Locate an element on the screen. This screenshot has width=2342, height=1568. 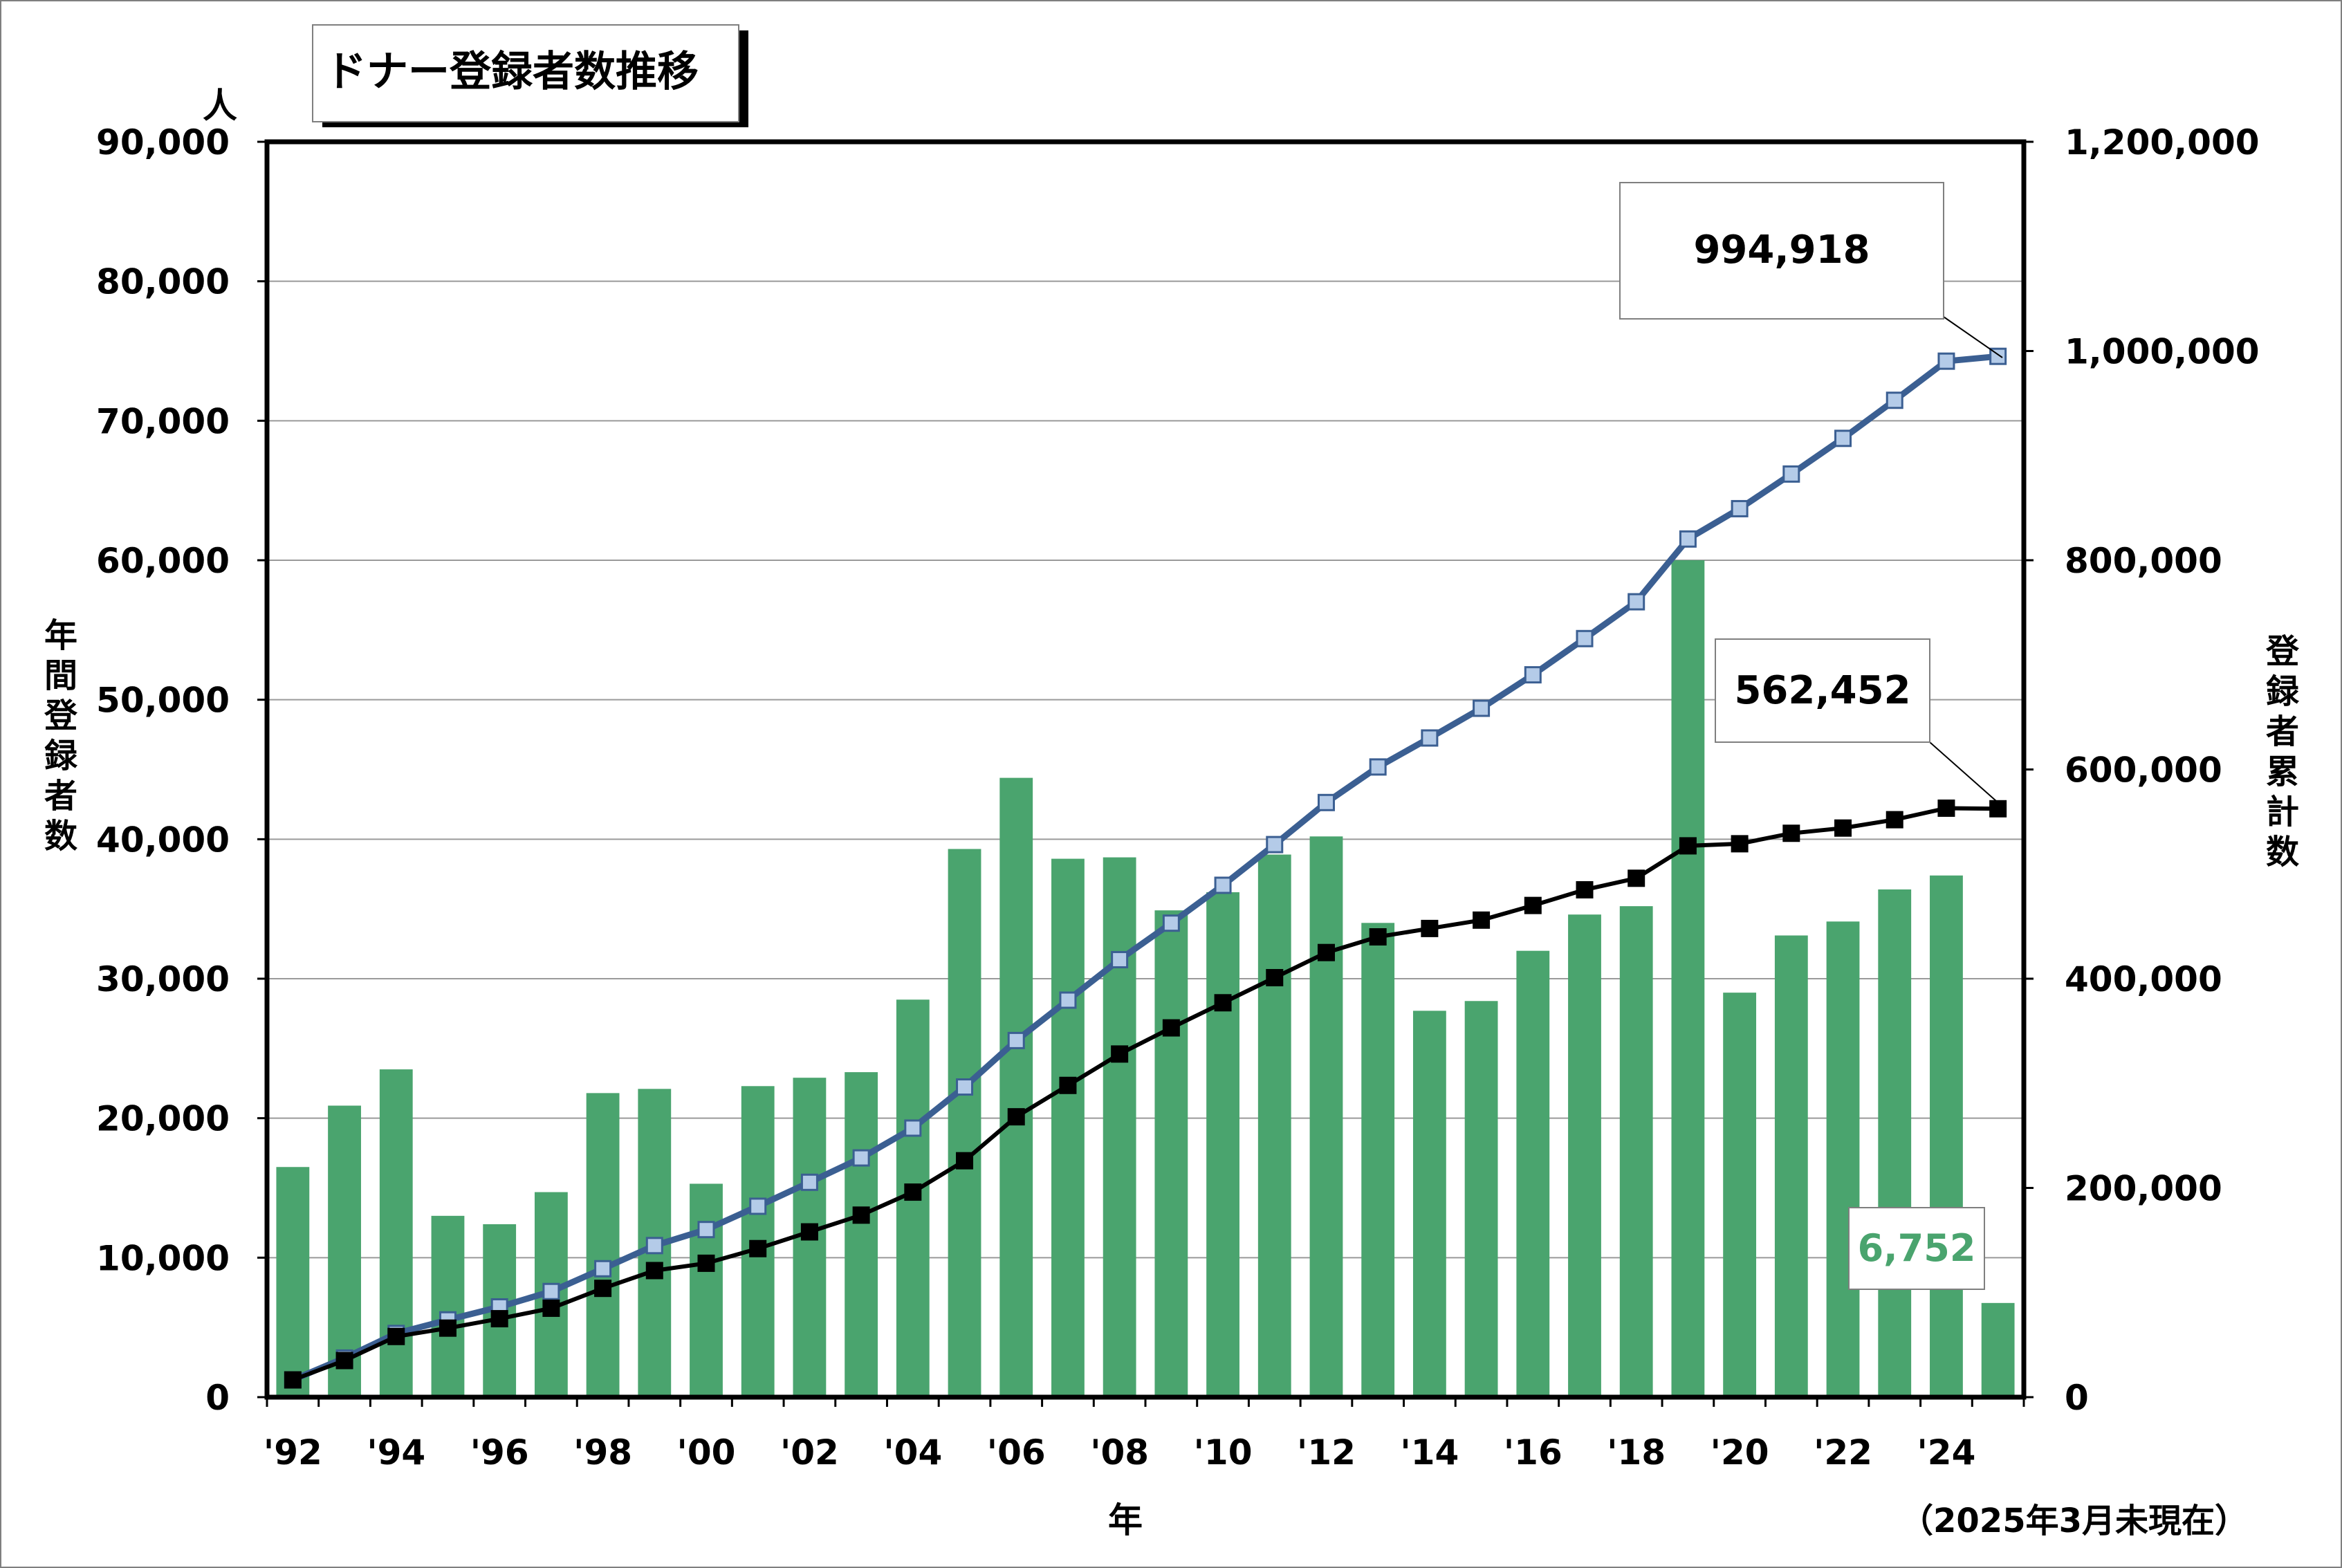
left-tick-label: 30,000 is located at coordinates (163, 979).